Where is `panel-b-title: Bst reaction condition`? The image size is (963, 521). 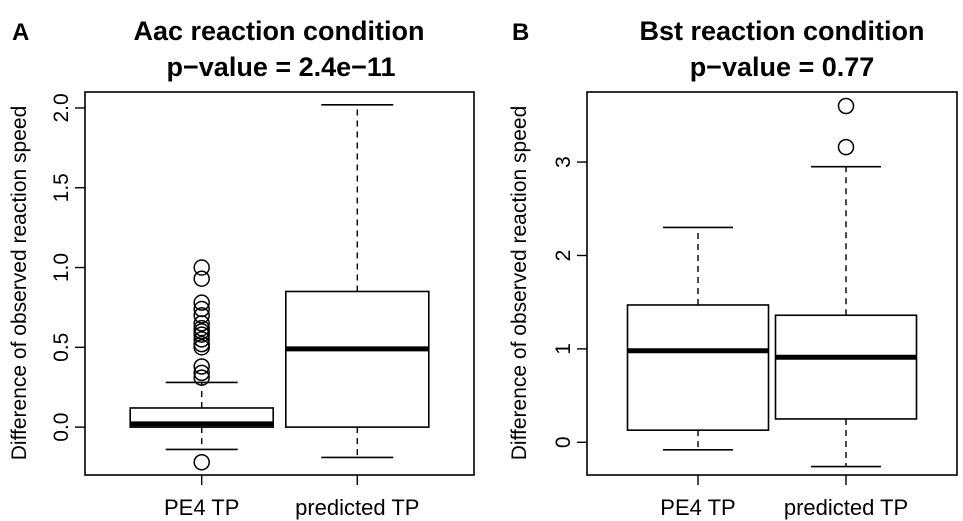
panel-b-title: Bst reaction condition is located at coordinates (781, 31).